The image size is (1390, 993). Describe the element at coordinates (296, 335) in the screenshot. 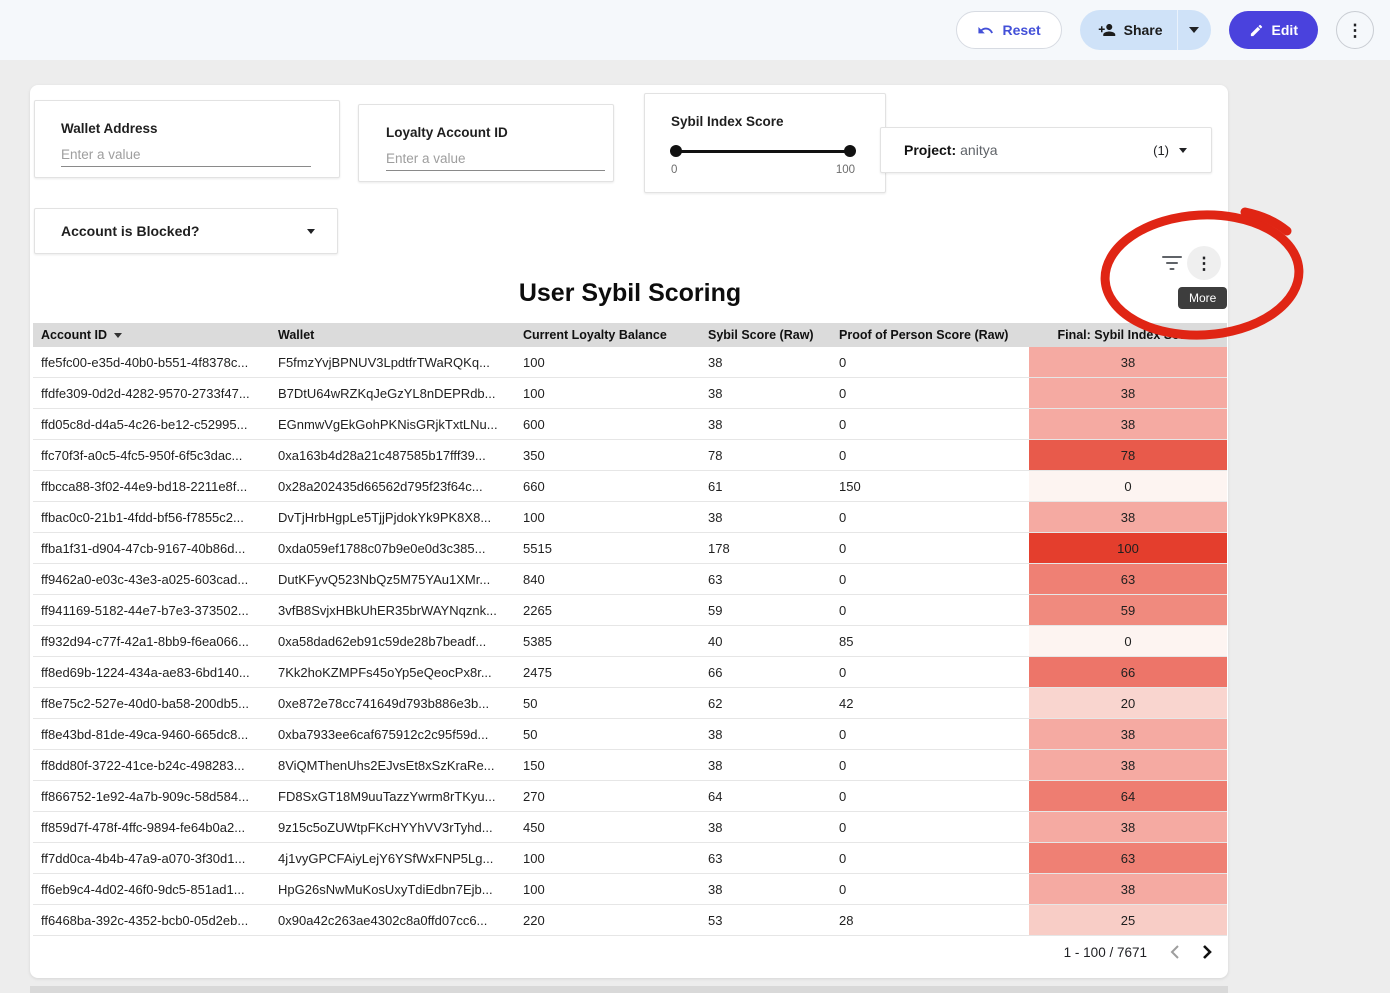

I see `col-header-wallet: Wallet` at that location.